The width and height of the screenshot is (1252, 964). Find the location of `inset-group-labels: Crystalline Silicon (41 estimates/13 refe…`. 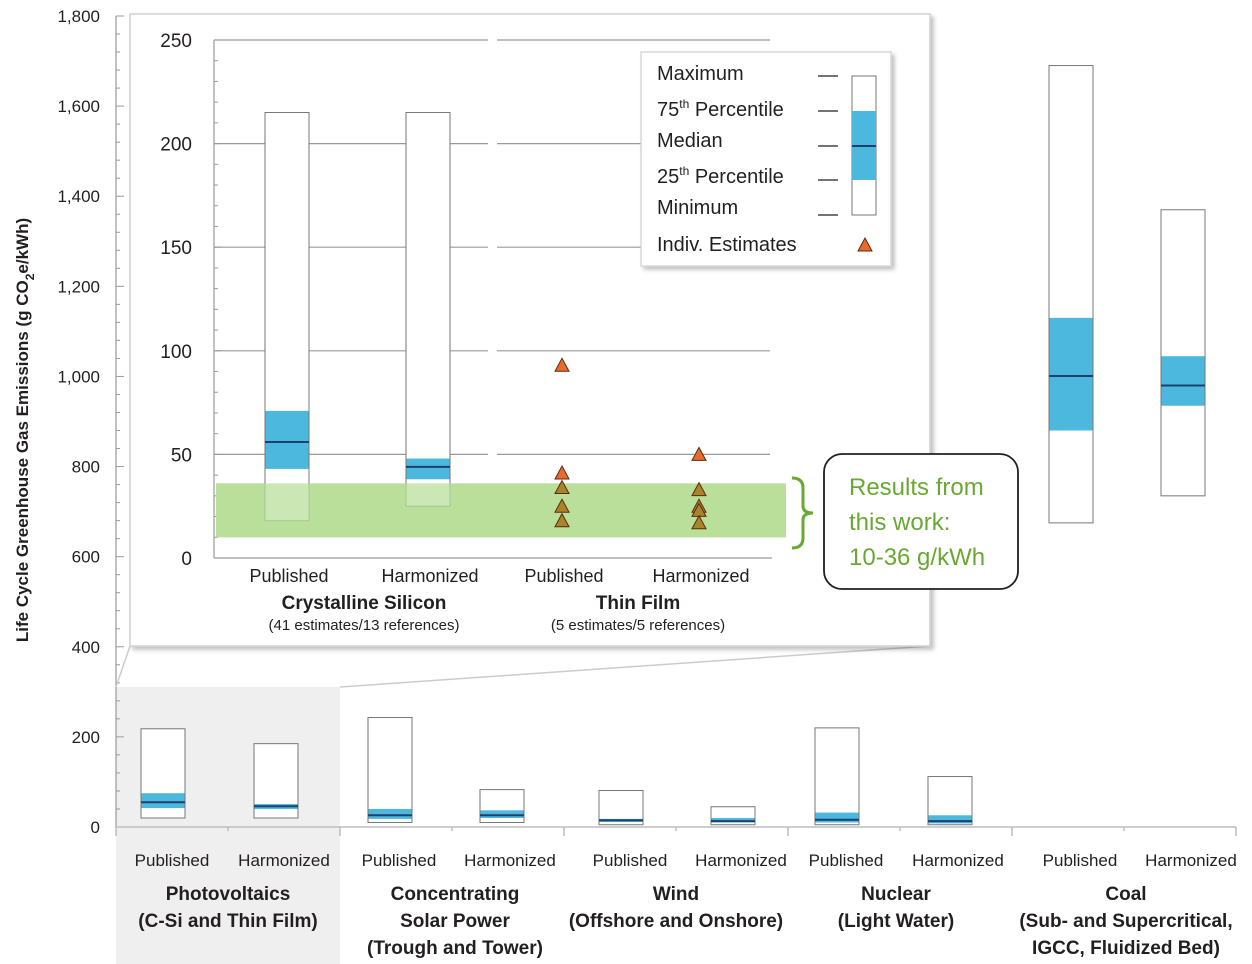

inset-group-labels: Crystalline Silicon (41 estimates/13 refe… is located at coordinates (497, 613).